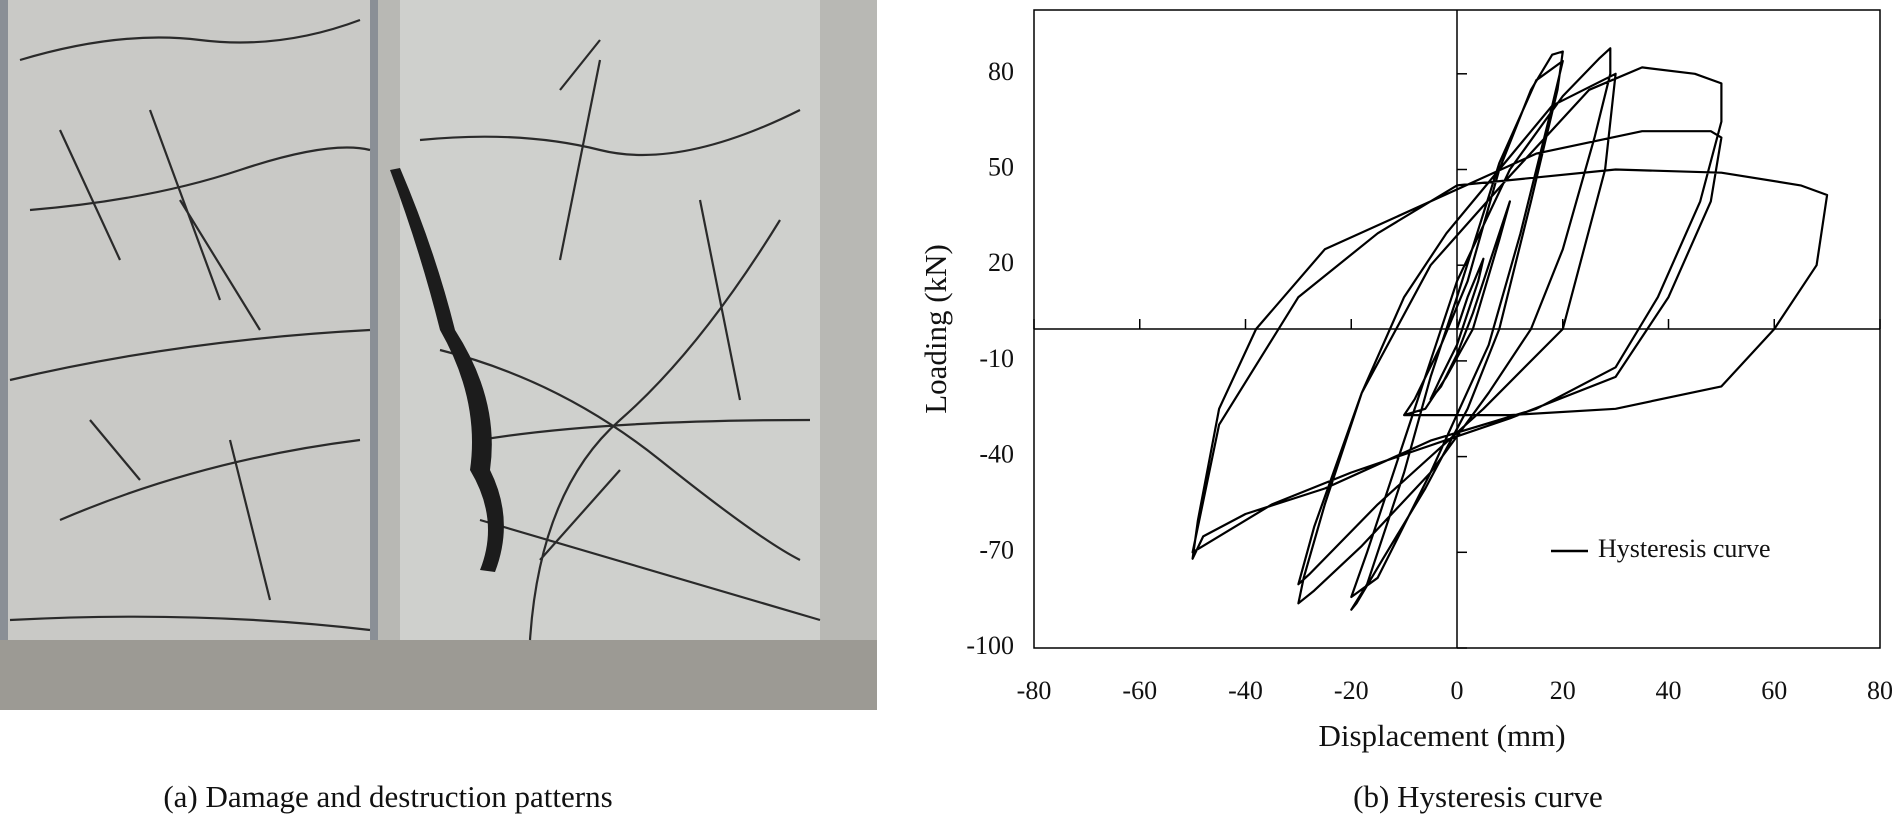 The image size is (1900, 821). Describe the element at coordinates (1880, 690) in the screenshot. I see `x-tick-label: 80` at that location.